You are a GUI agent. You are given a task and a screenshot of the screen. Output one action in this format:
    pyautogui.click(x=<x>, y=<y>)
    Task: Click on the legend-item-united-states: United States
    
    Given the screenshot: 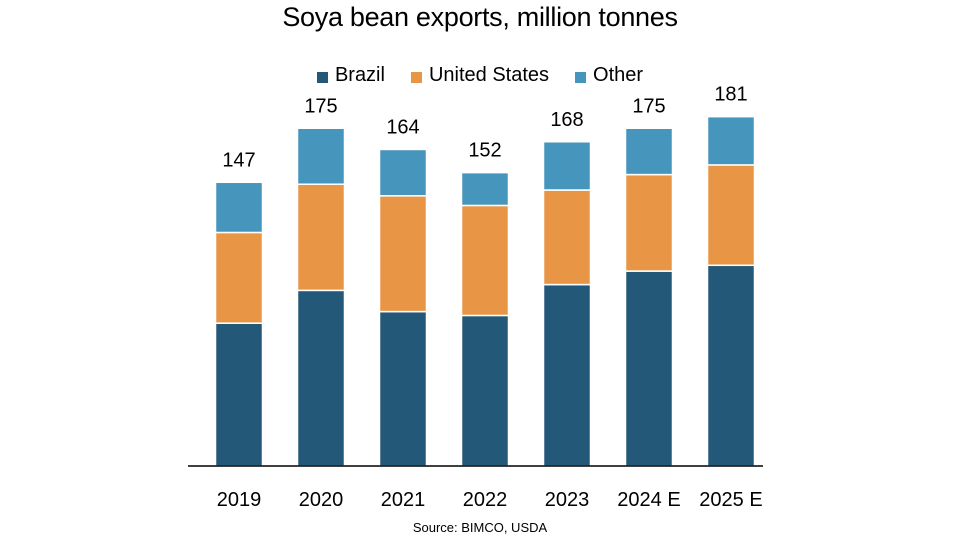 What is the action you would take?
    pyautogui.click(x=480, y=75)
    